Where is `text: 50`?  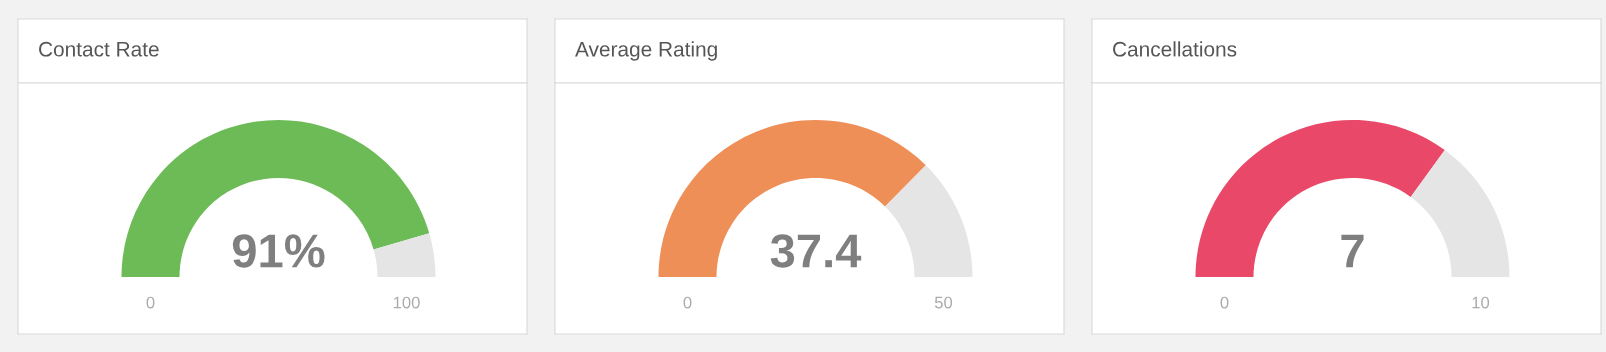 text: 50 is located at coordinates (943, 302).